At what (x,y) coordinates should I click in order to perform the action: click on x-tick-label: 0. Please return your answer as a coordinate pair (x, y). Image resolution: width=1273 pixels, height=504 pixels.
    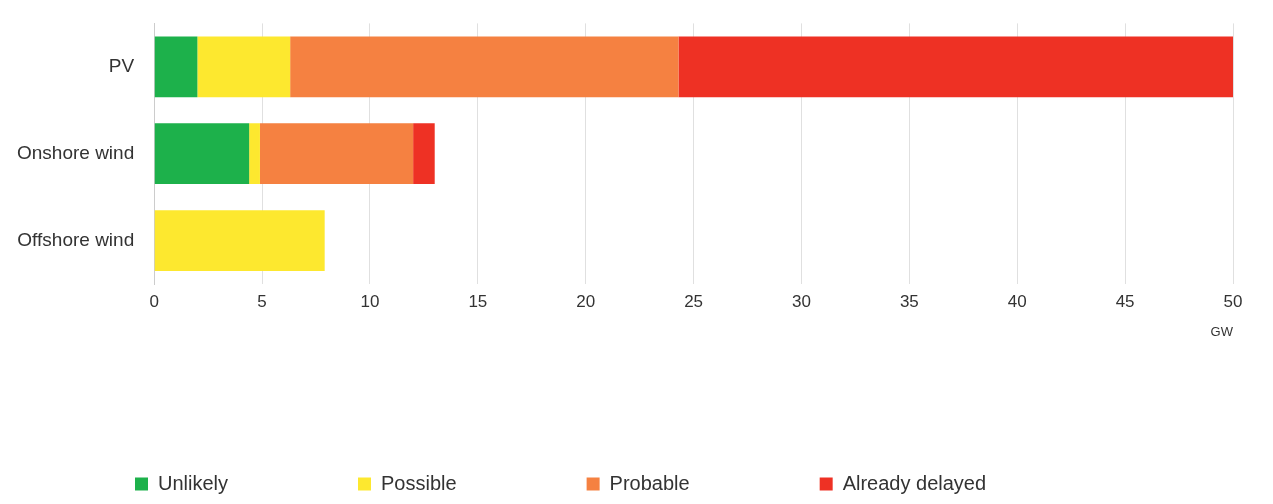
    Looking at the image, I should click on (154, 301).